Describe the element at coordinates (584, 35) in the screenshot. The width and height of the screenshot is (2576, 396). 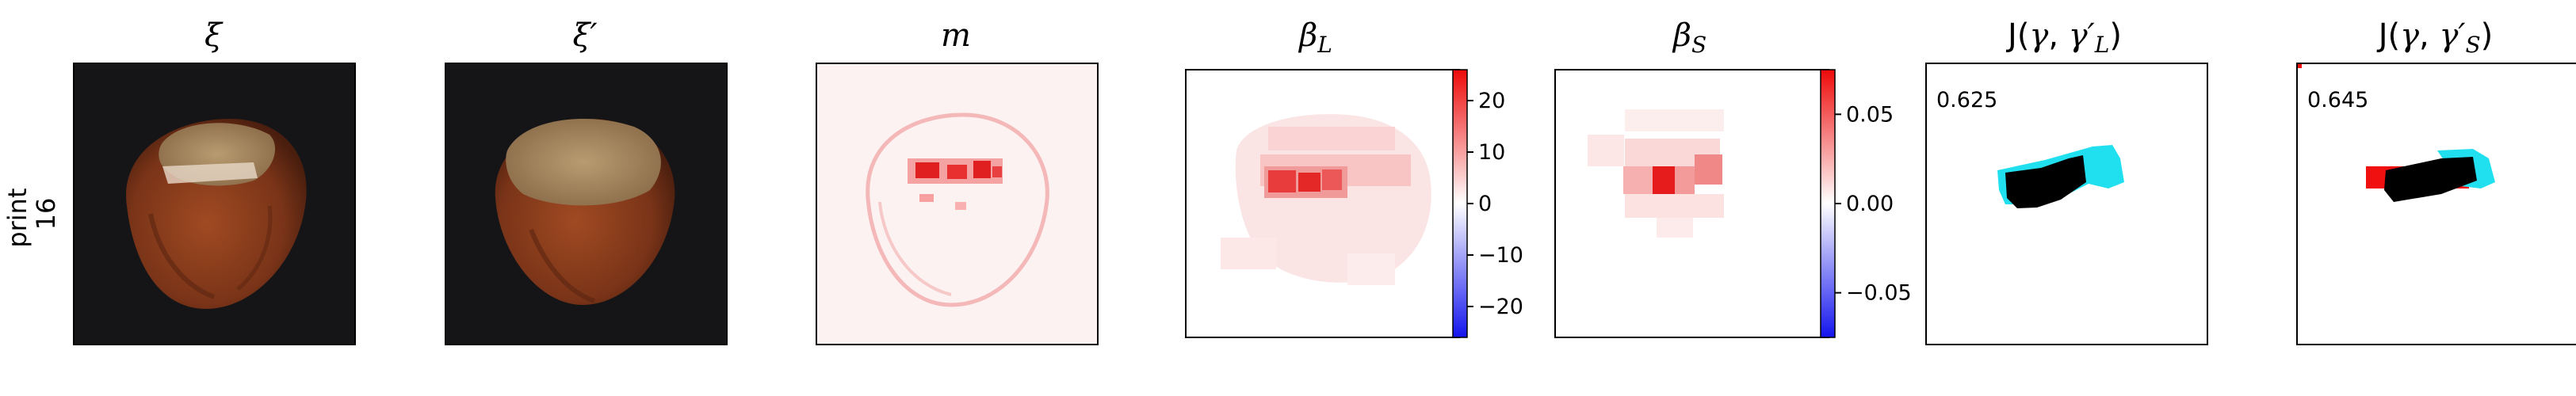
I see `panel-title-xi-prime: ξ′` at that location.